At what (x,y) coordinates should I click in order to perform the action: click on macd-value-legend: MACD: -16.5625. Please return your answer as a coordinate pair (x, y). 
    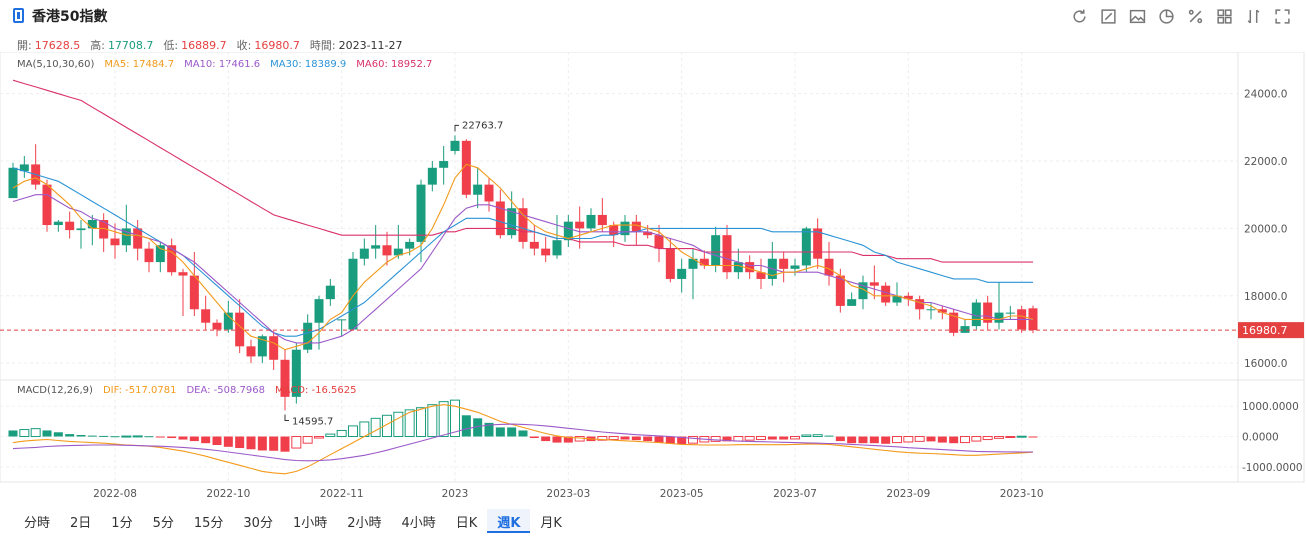
    Looking at the image, I should click on (316, 390).